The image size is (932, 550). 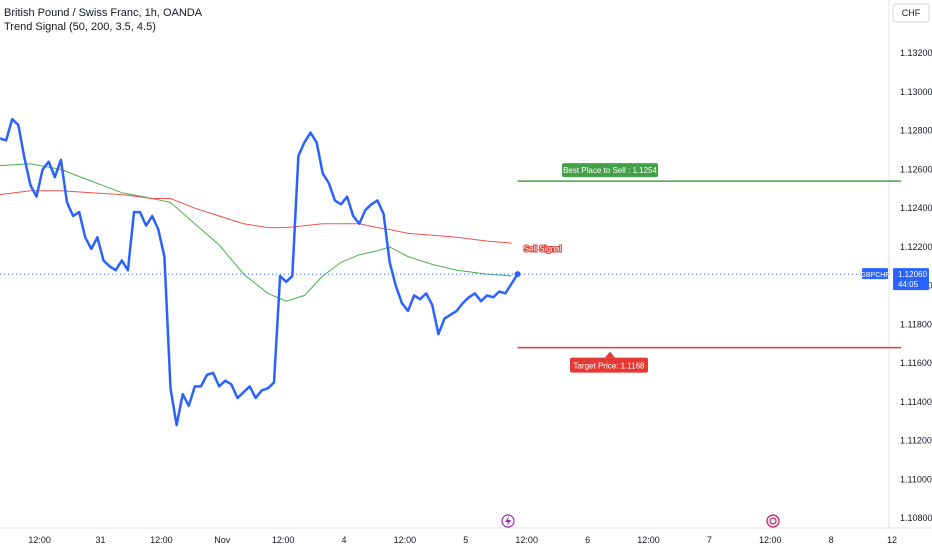 I want to click on x-tick-label-7: 5, so click(x=465, y=540).